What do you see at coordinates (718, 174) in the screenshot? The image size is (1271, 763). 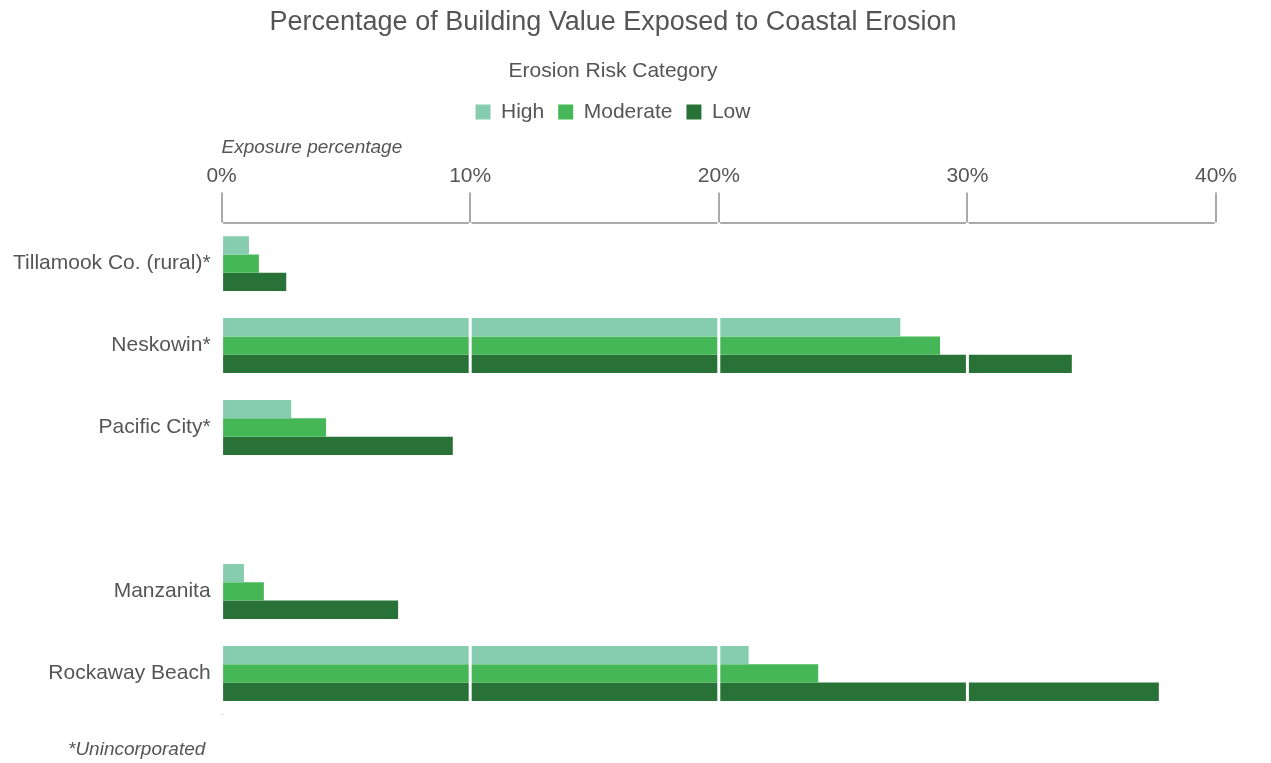 I see `x-tick-label: 20%` at bounding box center [718, 174].